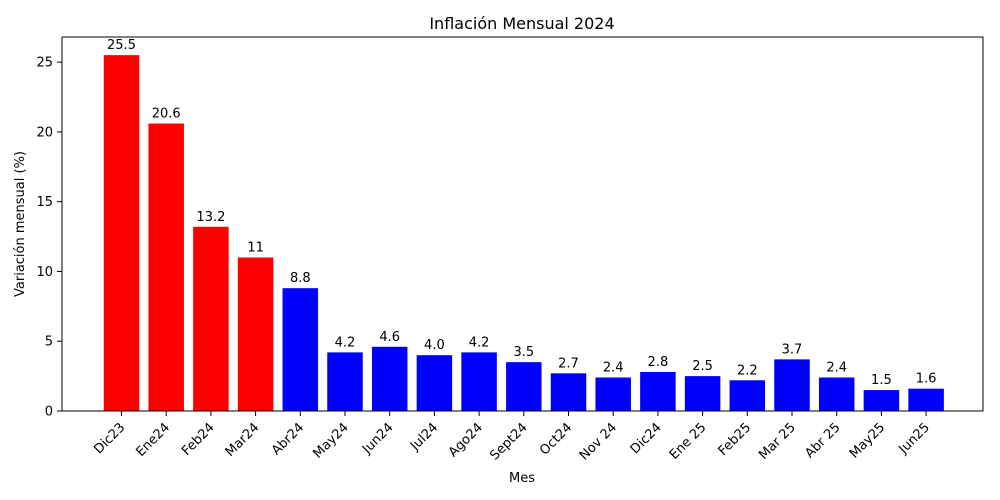  I want to click on bar-value-label: 3.7, so click(792, 349).